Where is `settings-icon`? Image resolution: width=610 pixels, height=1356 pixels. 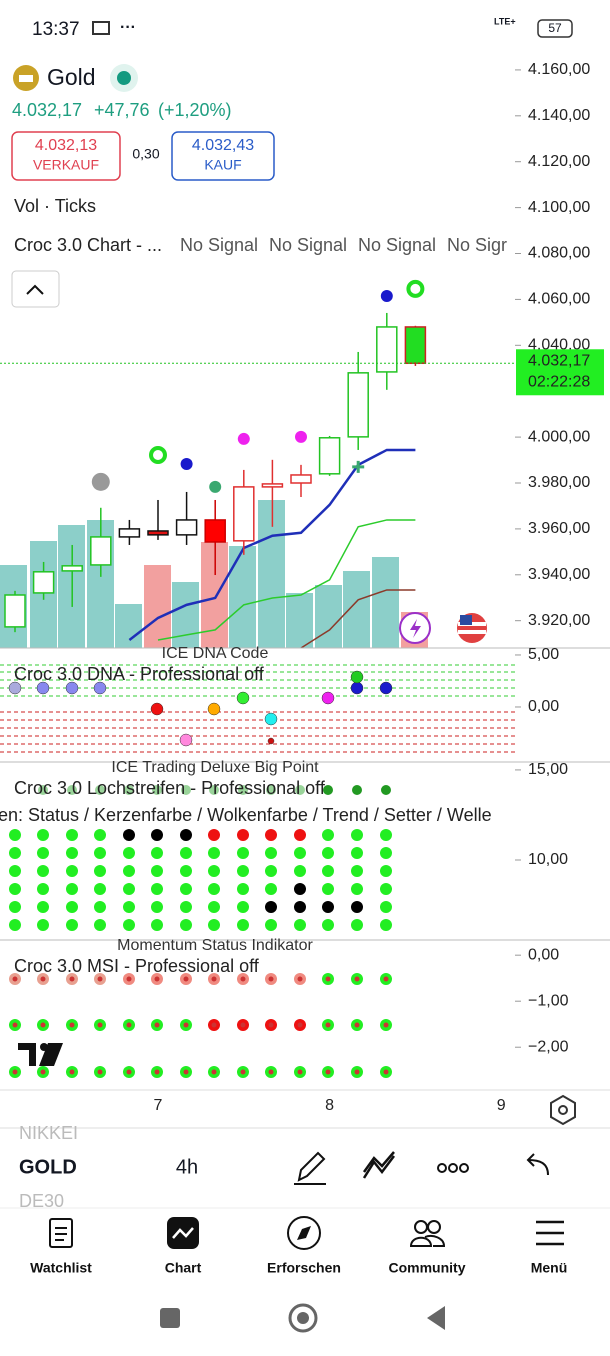
settings-icon is located at coordinates (563, 1110).